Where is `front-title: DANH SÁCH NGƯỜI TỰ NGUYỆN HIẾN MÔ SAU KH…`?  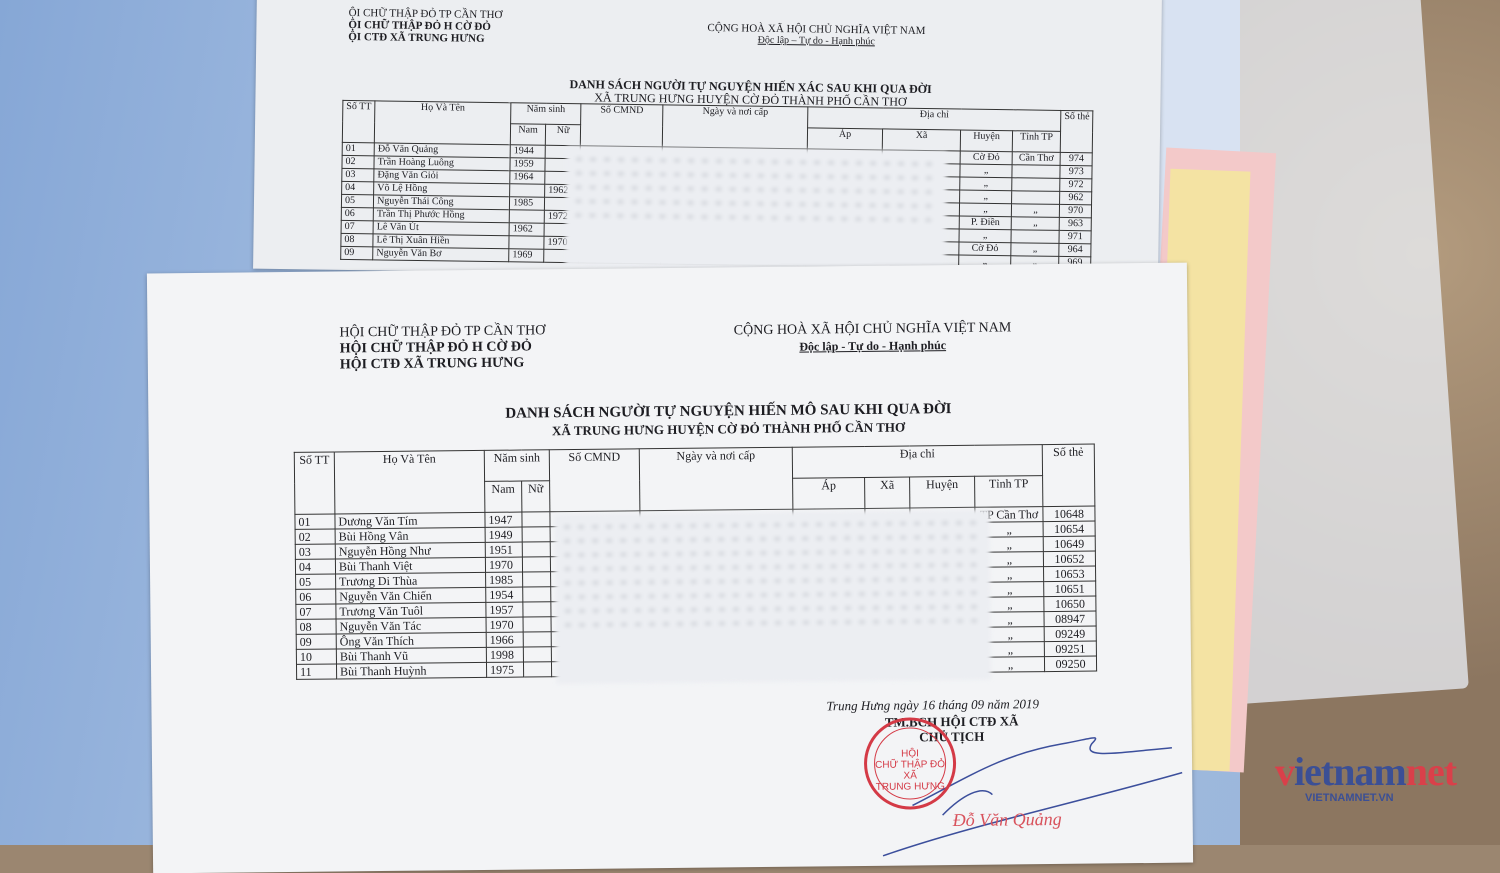
front-title: DANH SÁCH NGƯỜI TỰ NGUYỆN HIẾN MÔ SAU KH… is located at coordinates (728, 420).